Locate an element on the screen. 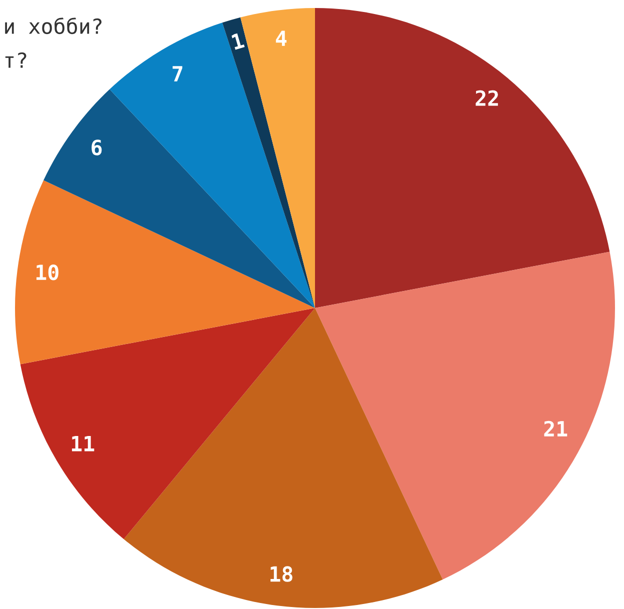 Image resolution: width=624 pixels, height=609 pixels. data-label: 7 is located at coordinates (177, 74).